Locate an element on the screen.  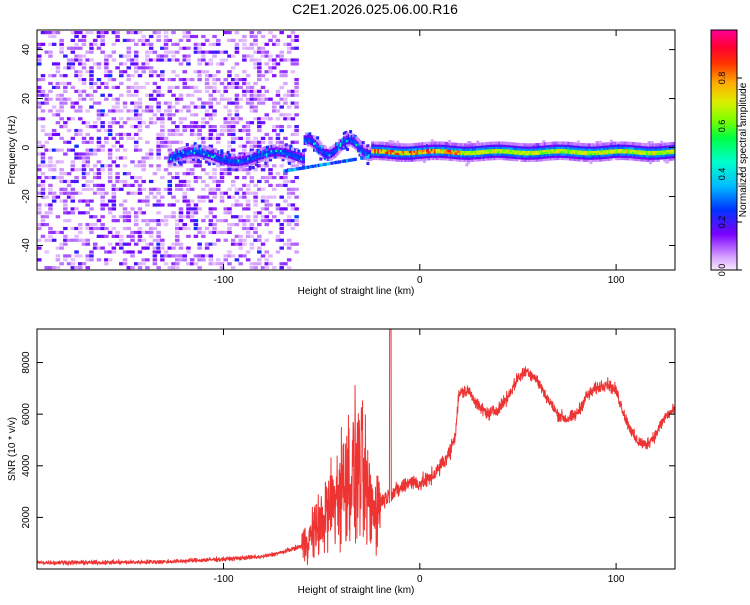
figure-title: C2E1.2026.025.06.00.R16 is located at coordinates (375, 9).